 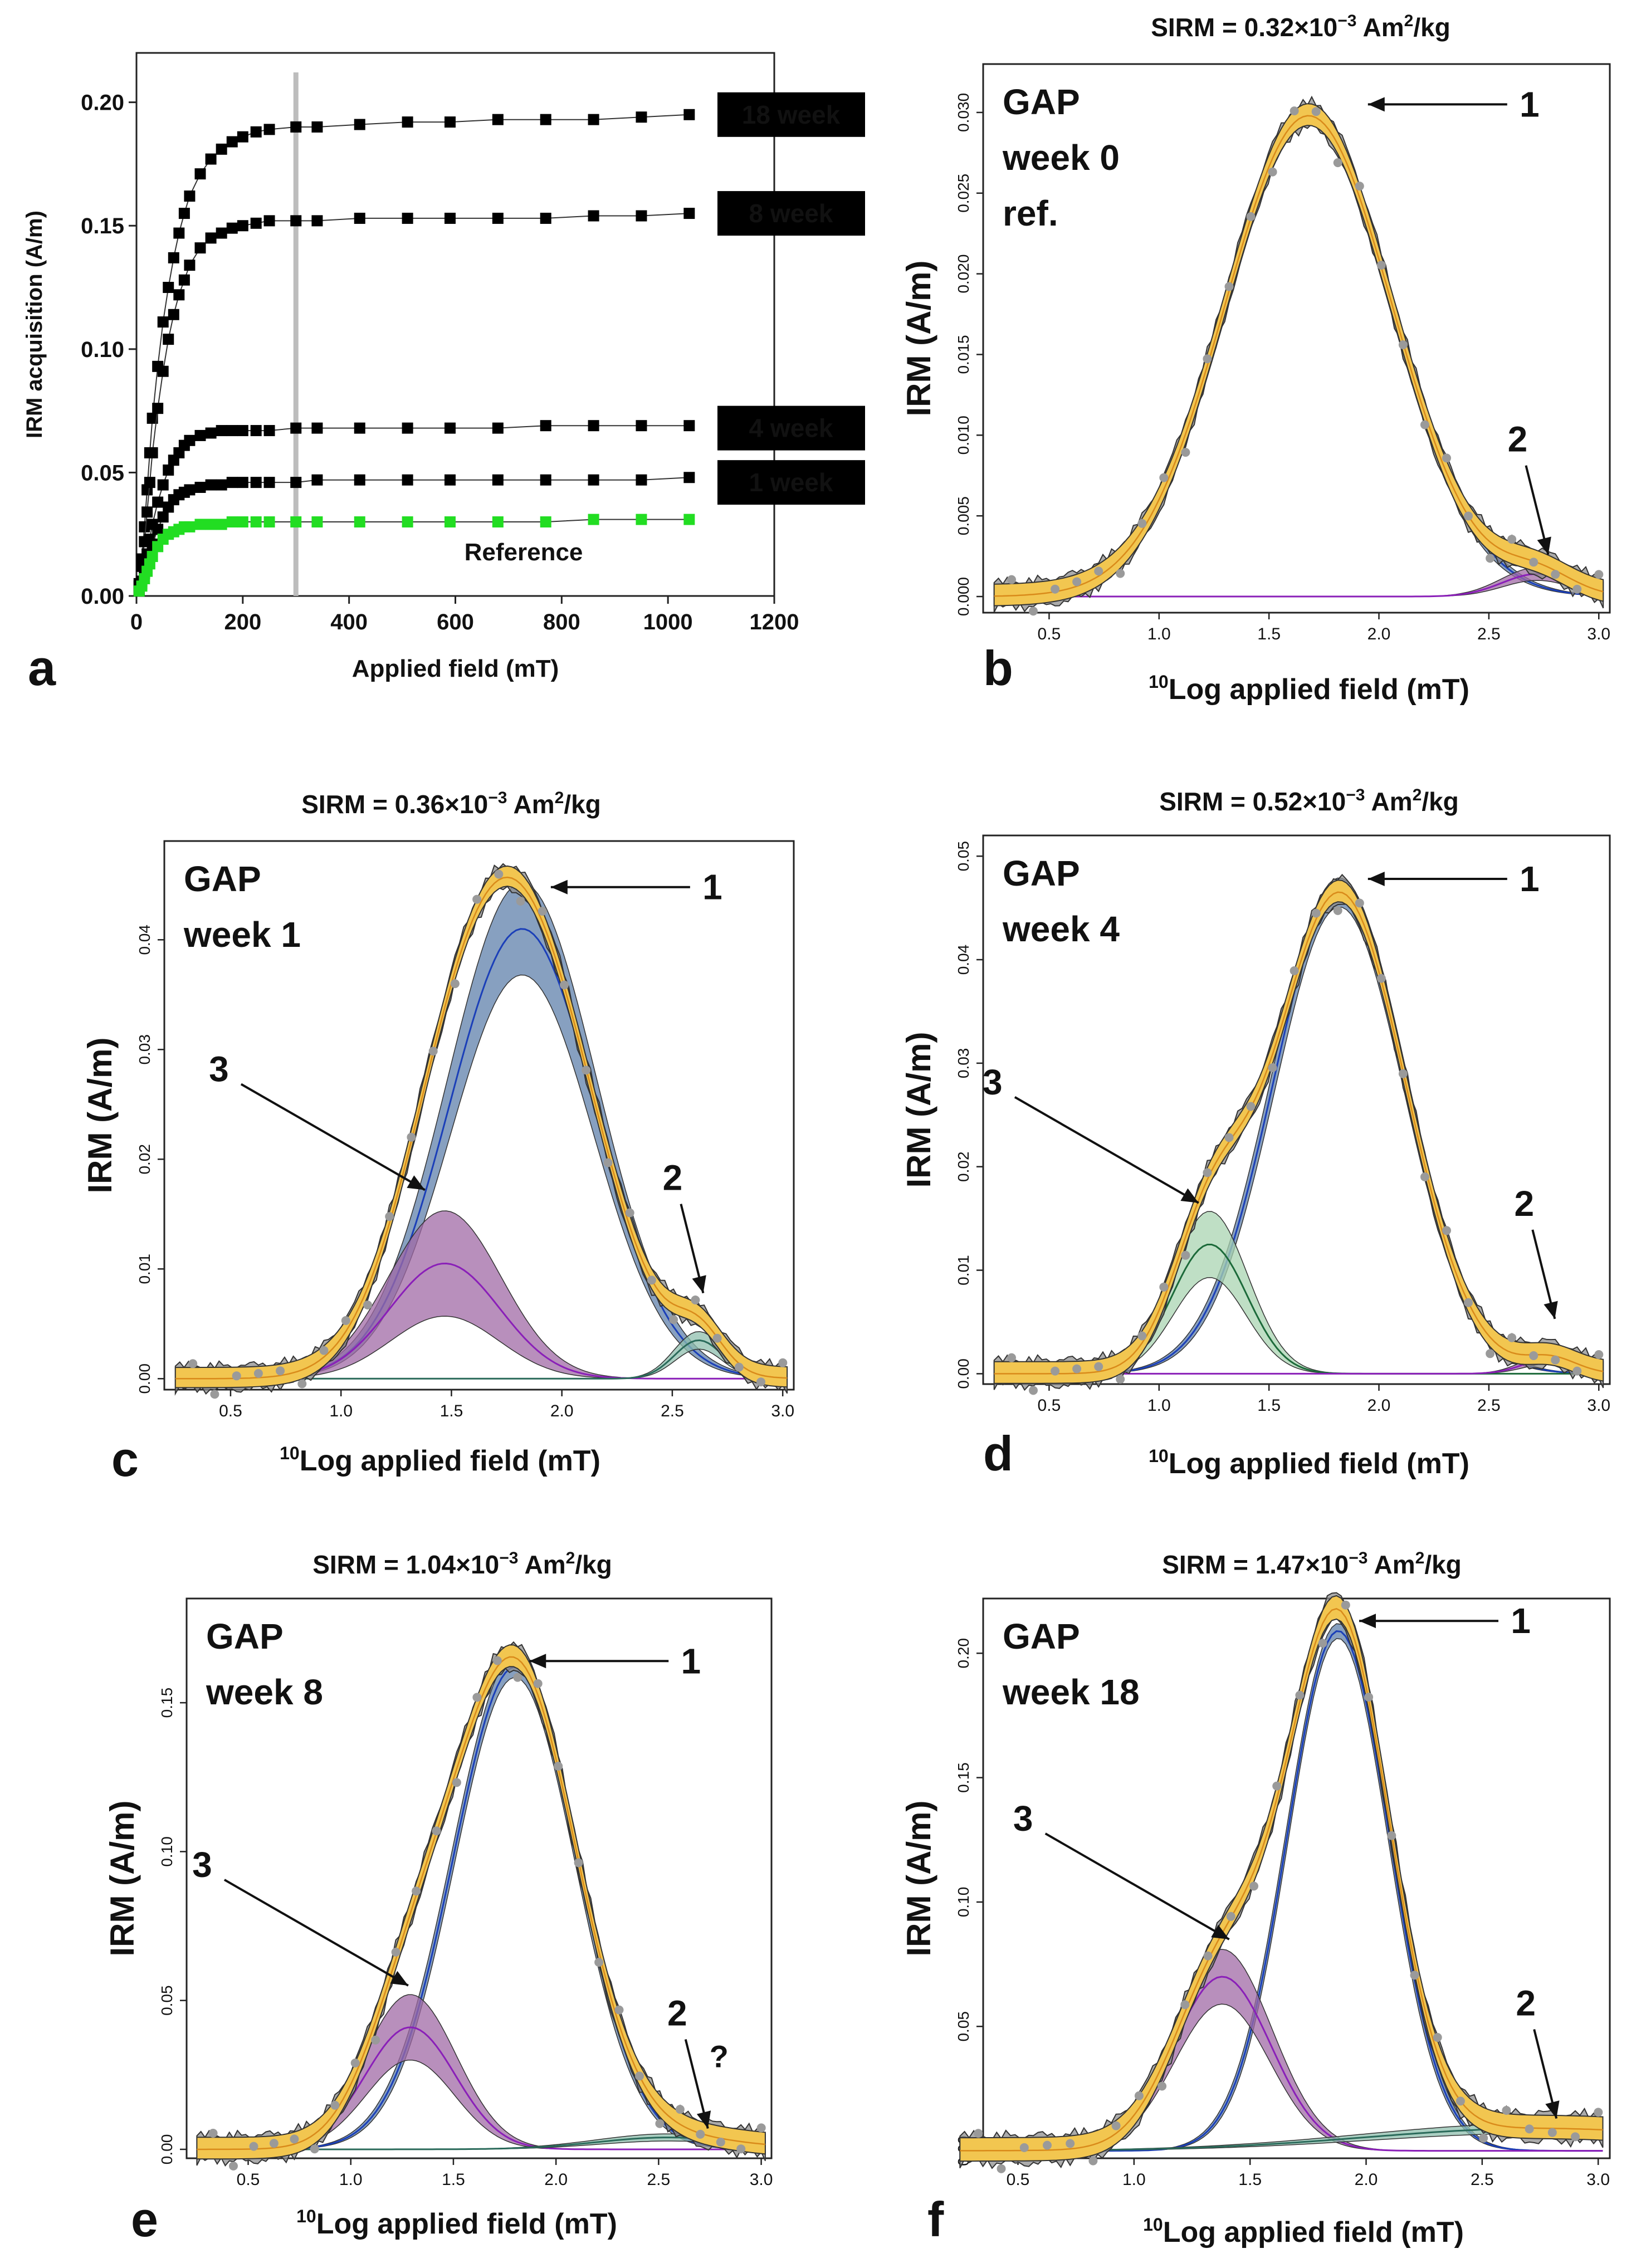 I want to click on panel-title: SIRM = 0.52×10−3 Am2/kg, so click(x=1309, y=801).